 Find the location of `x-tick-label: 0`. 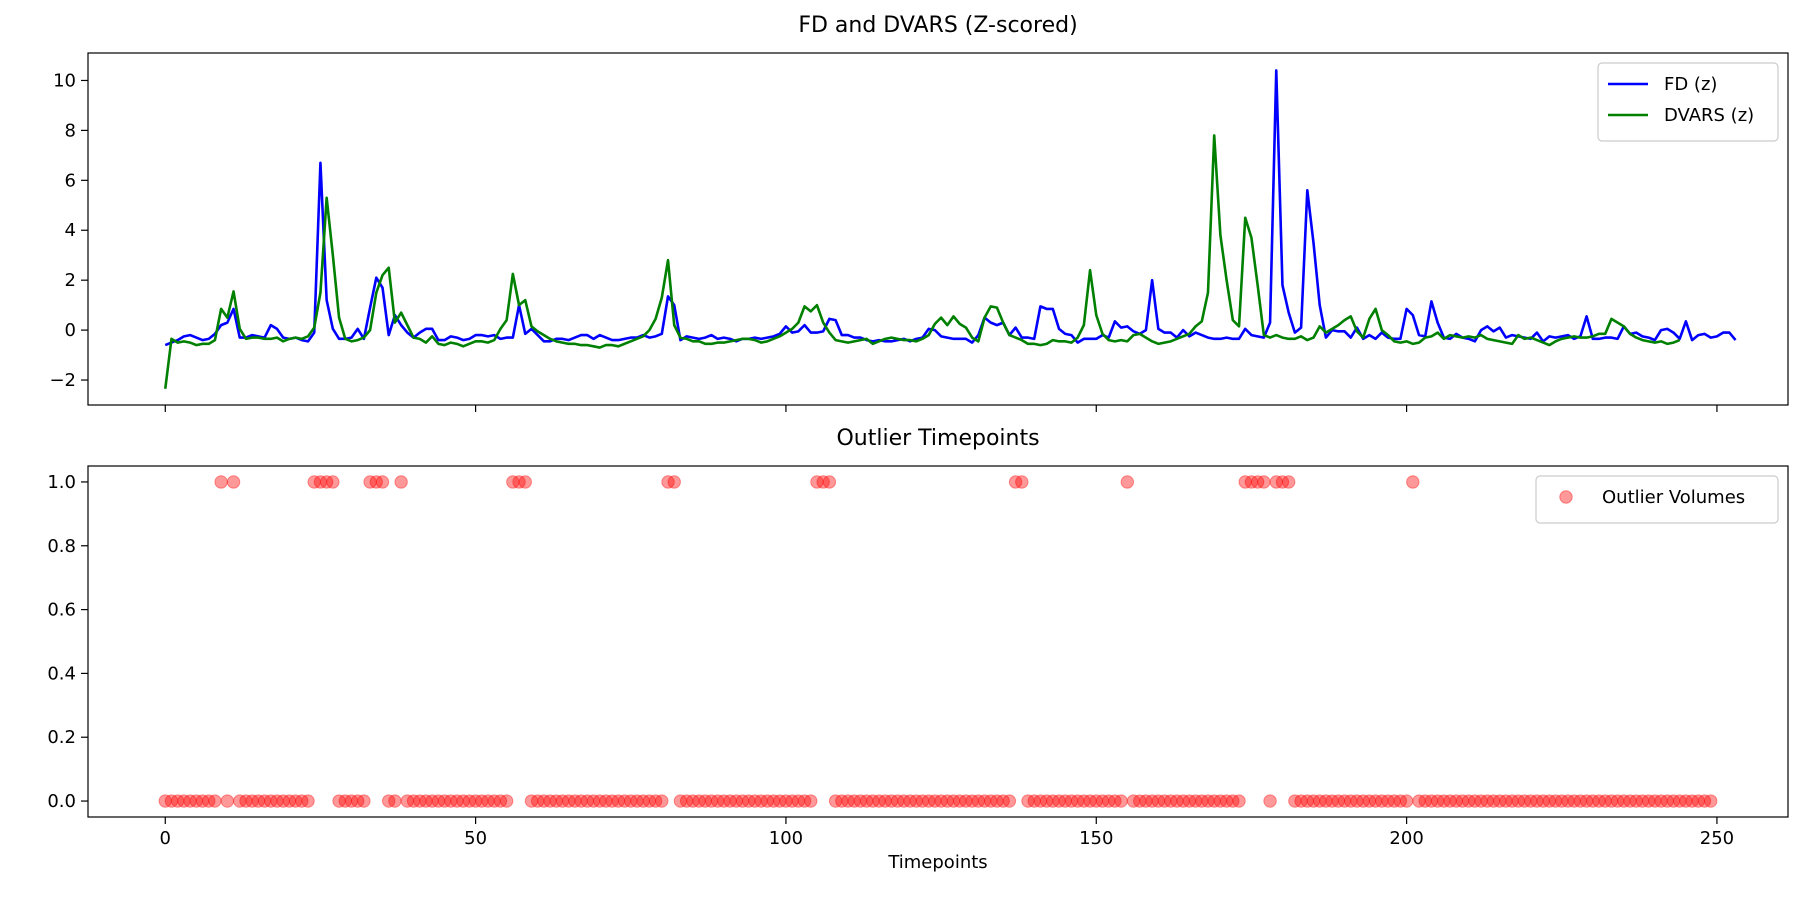

x-tick-label: 0 is located at coordinates (165, 838).